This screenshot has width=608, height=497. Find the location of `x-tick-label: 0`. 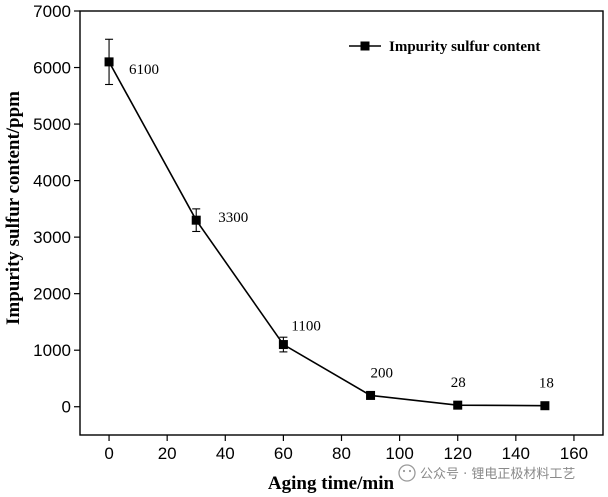

x-tick-label: 0 is located at coordinates (108, 453).